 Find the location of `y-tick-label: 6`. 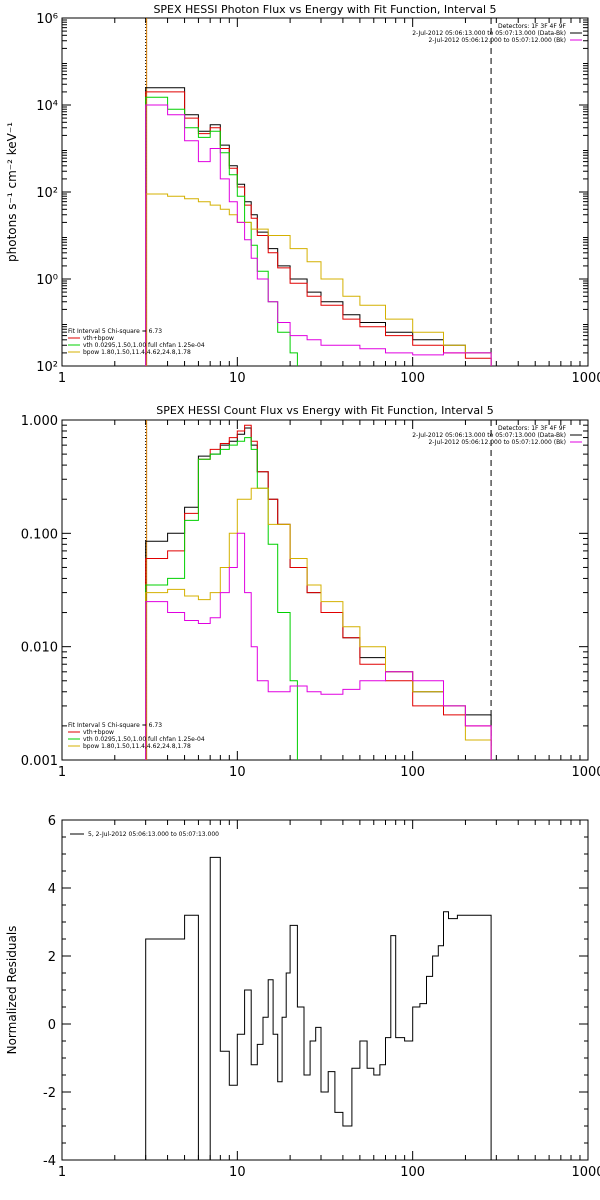

y-tick-label: 6 is located at coordinates (52, 821).